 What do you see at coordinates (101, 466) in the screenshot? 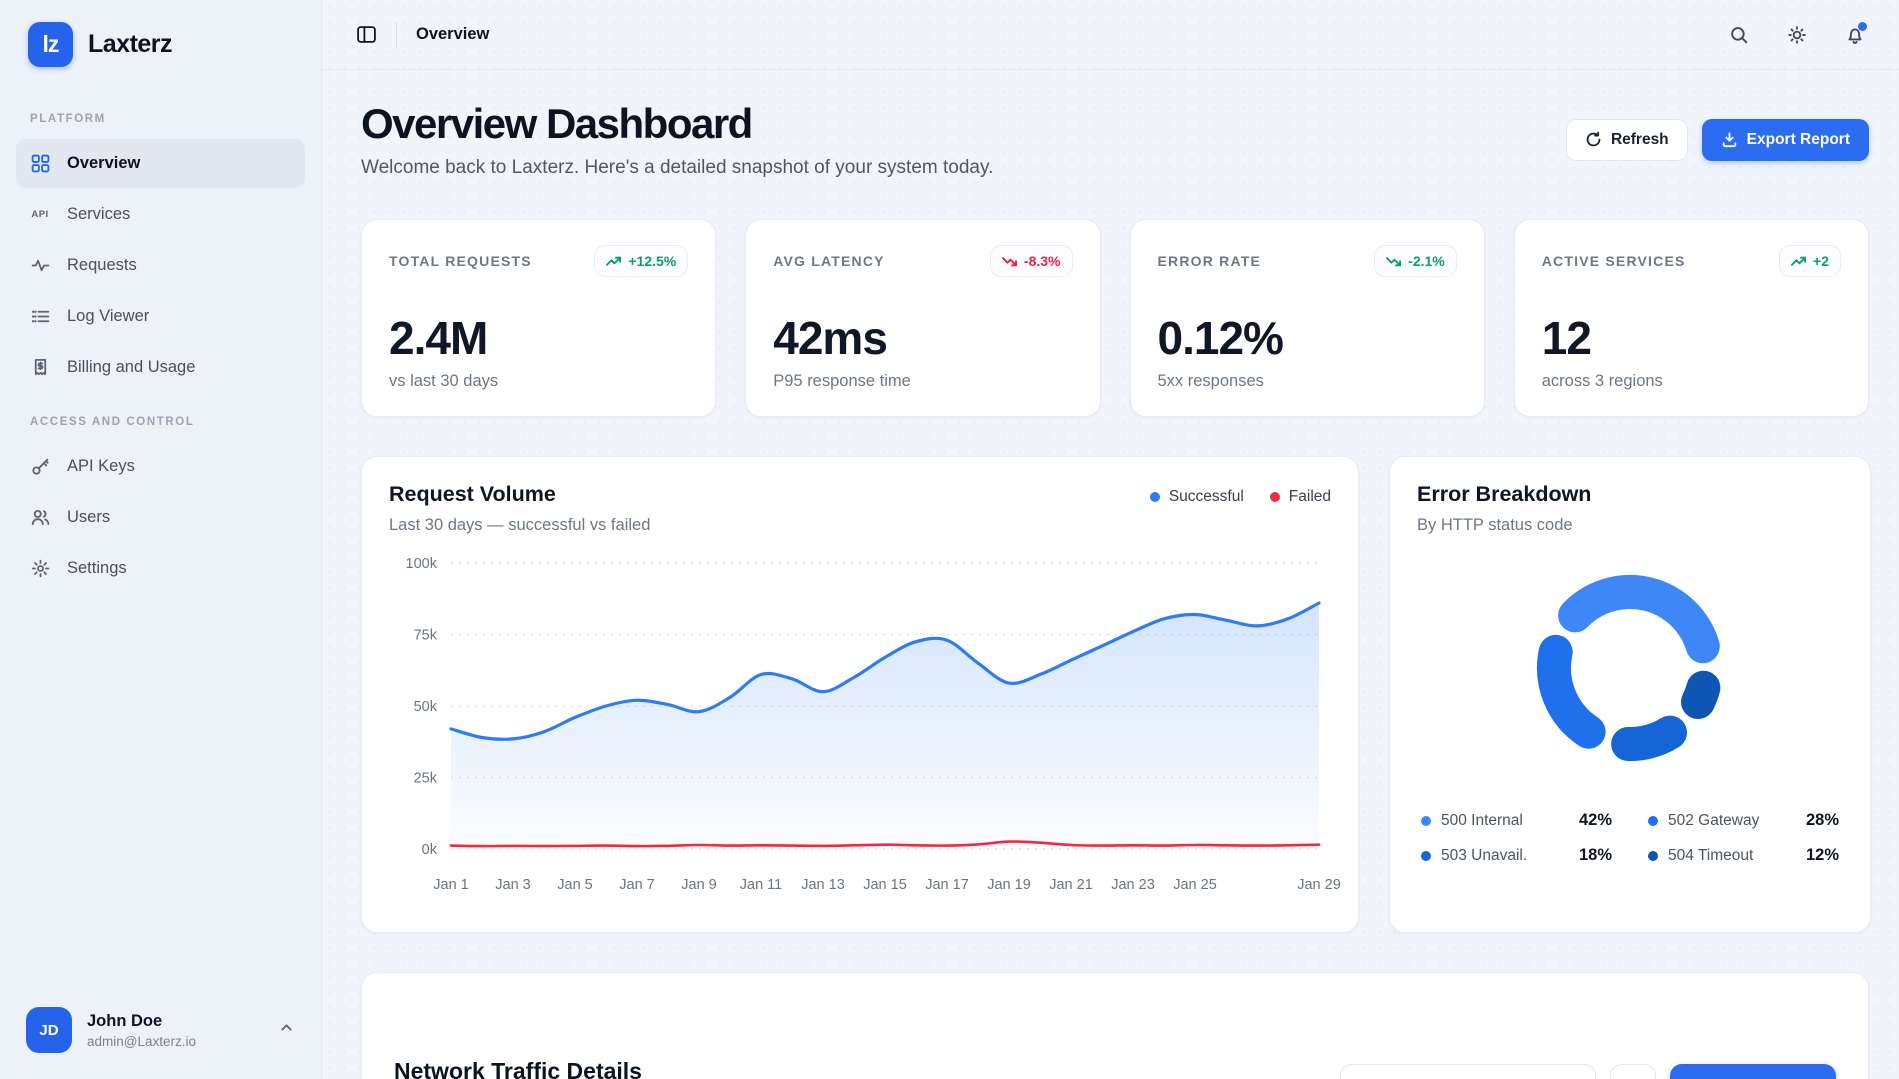
I see `sidebar-item-label: API Keys` at bounding box center [101, 466].